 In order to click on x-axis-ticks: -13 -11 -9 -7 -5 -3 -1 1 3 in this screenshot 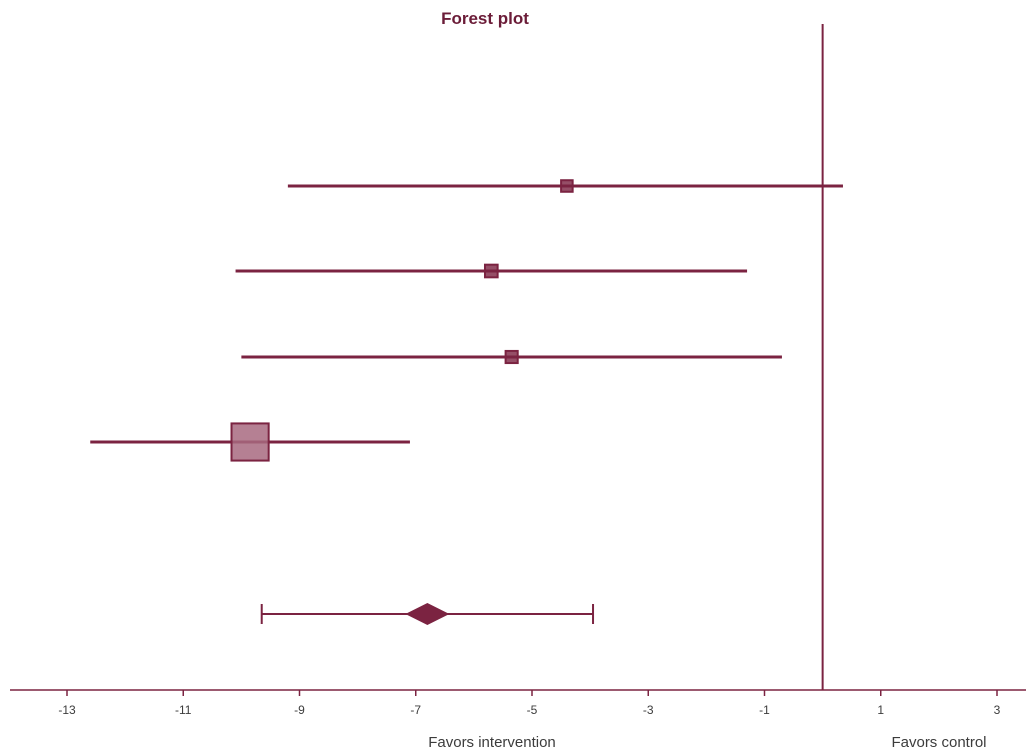, I will do `click(529, 703)`.